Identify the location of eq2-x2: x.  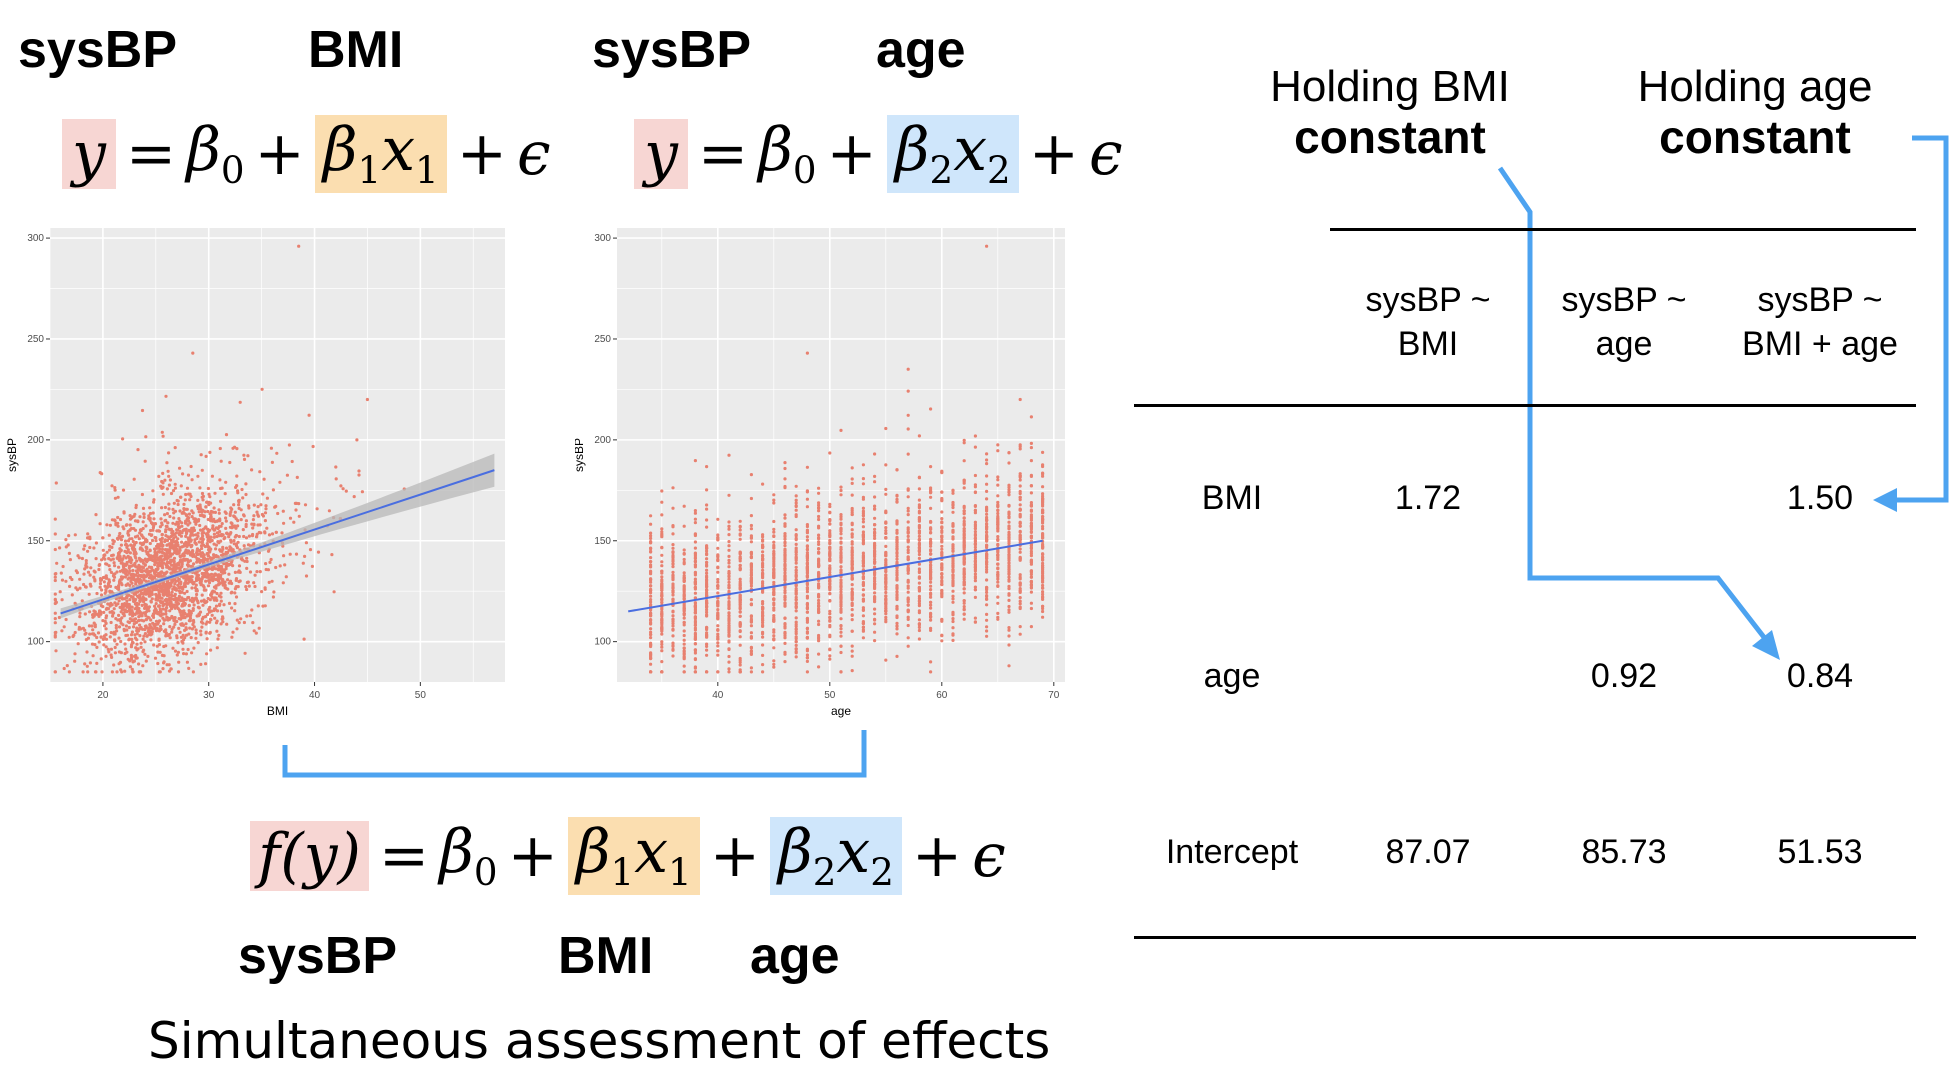
(970, 150).